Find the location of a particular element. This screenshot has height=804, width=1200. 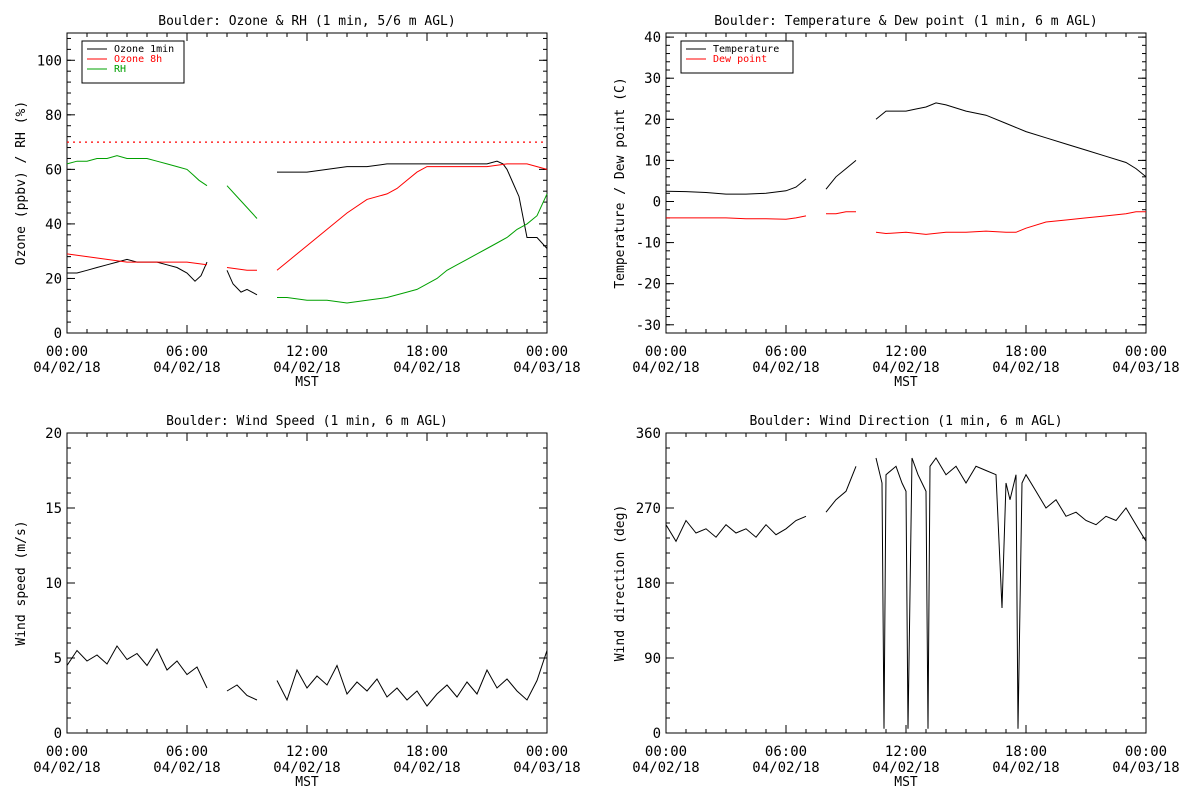

y-axis-label: Wind speed (m/s) is located at coordinates (21, 582).